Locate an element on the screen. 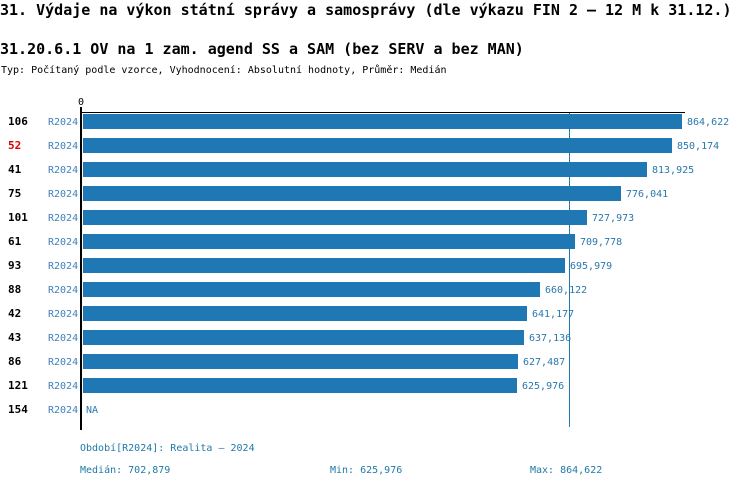 This screenshot has width=750, height=486. row-id-label: 61 is located at coordinates (15, 241).